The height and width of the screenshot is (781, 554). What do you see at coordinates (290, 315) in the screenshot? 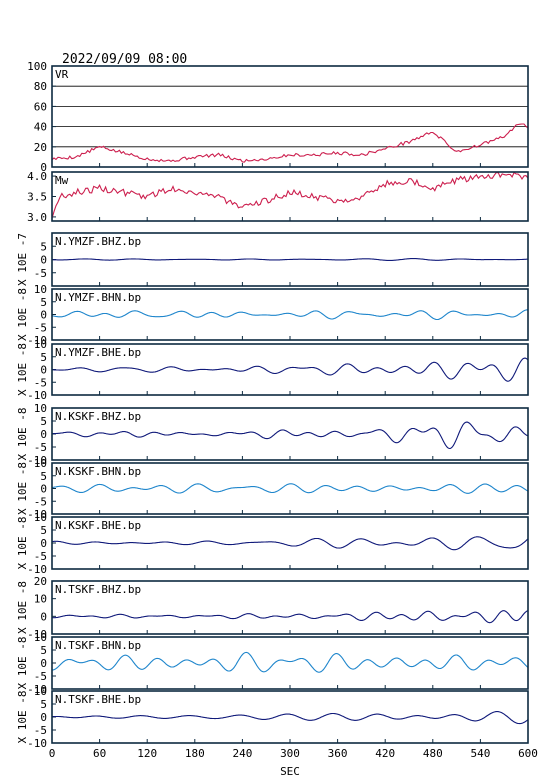
I see `trace-ymzf_bhn` at bounding box center [290, 315].